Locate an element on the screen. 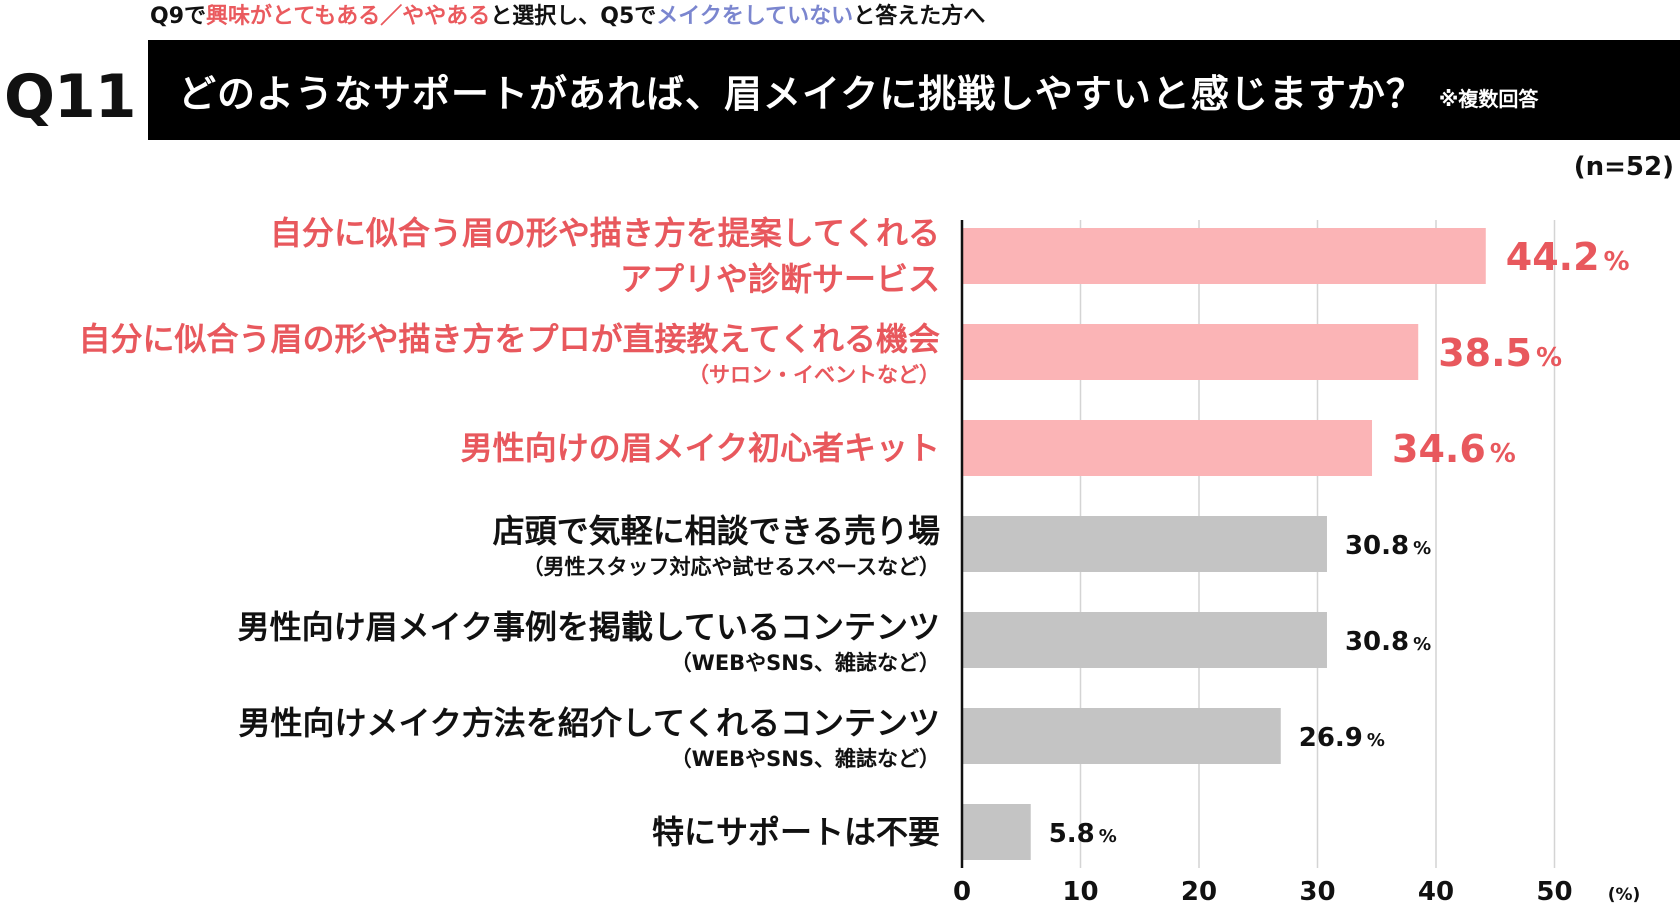 This screenshot has width=1680, height=904. category-sub: （サロン・イベントなど） is located at coordinates (814, 375).